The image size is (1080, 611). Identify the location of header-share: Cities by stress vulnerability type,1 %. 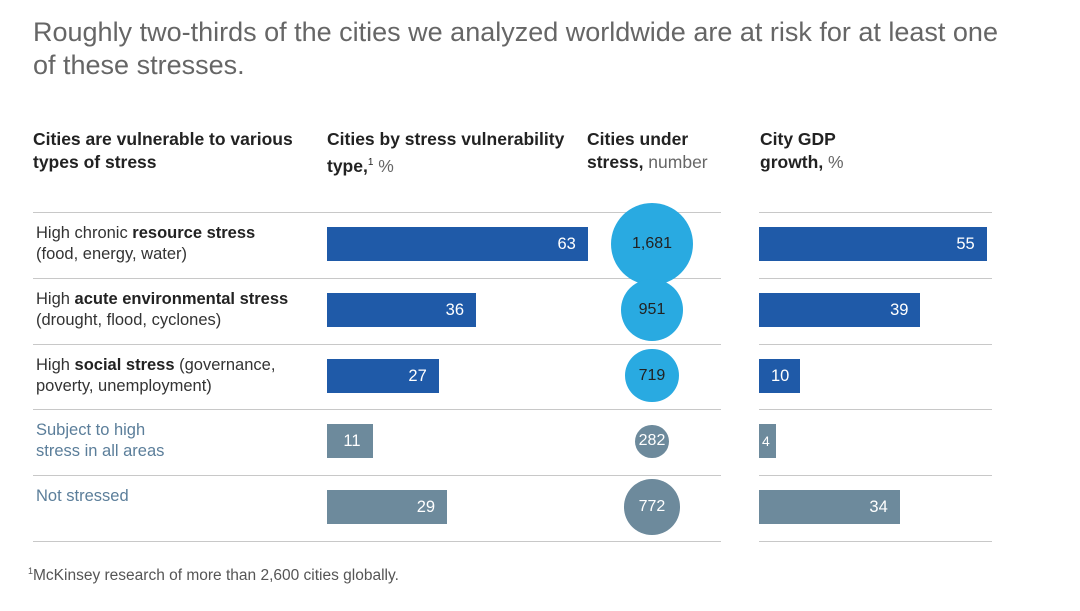
(447, 153).